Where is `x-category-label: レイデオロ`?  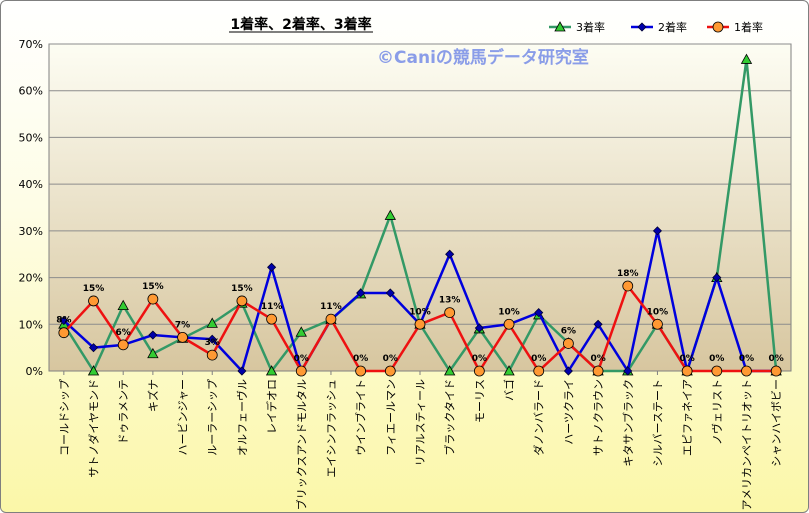
x-category-label: レイデオロ is located at coordinates (272, 406).